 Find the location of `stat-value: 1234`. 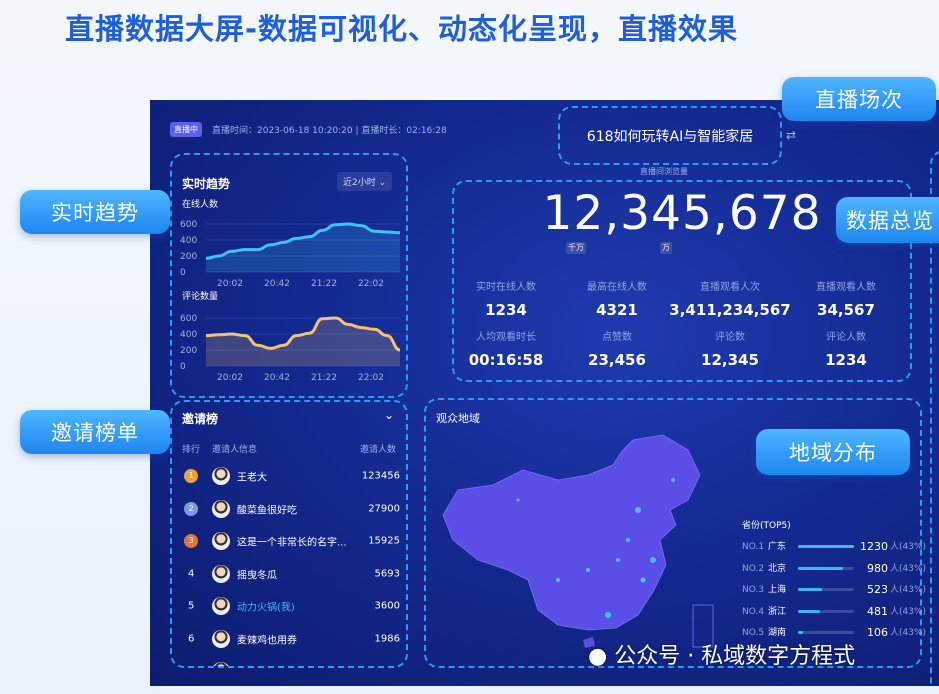

stat-value: 1234 is located at coordinates (506, 310).